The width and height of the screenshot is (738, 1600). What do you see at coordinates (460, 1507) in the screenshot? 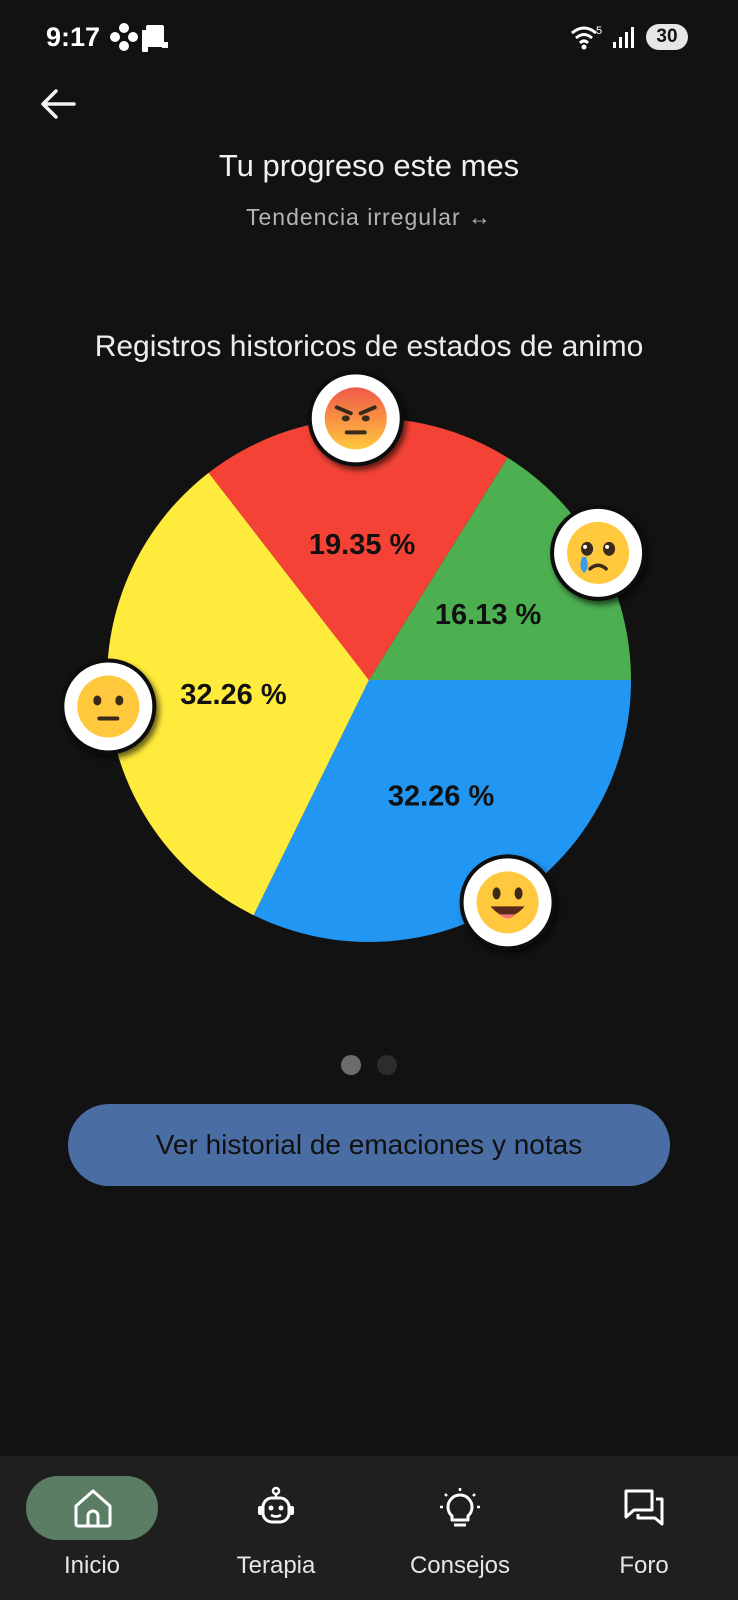
I see `lightbulb-icon` at bounding box center [460, 1507].